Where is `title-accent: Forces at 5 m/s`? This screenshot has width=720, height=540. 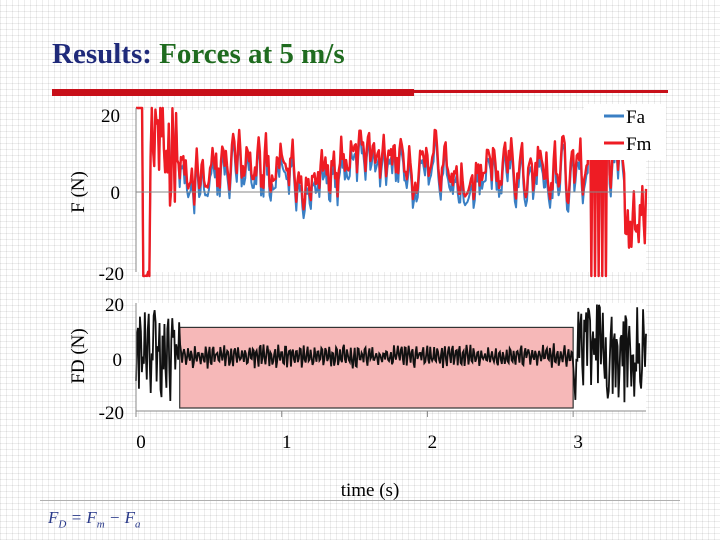
title-accent: Forces at 5 m/s is located at coordinates (252, 54).